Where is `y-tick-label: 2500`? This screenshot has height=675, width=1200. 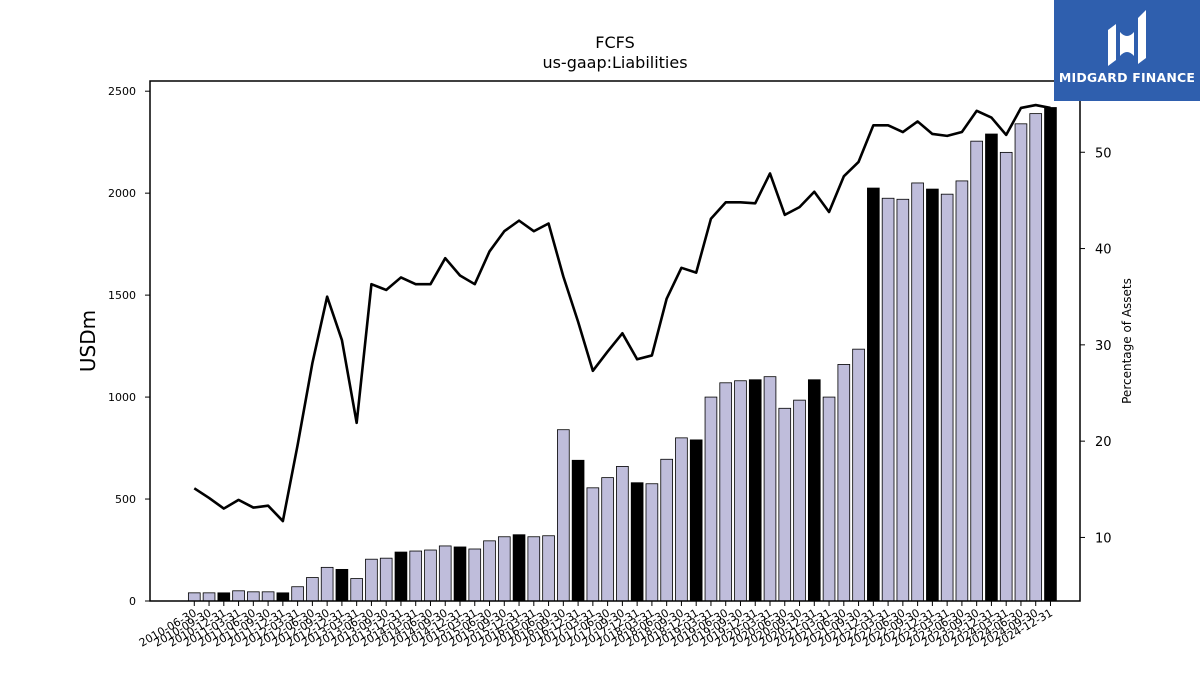 y-tick-label: 2500 is located at coordinates (122, 91).